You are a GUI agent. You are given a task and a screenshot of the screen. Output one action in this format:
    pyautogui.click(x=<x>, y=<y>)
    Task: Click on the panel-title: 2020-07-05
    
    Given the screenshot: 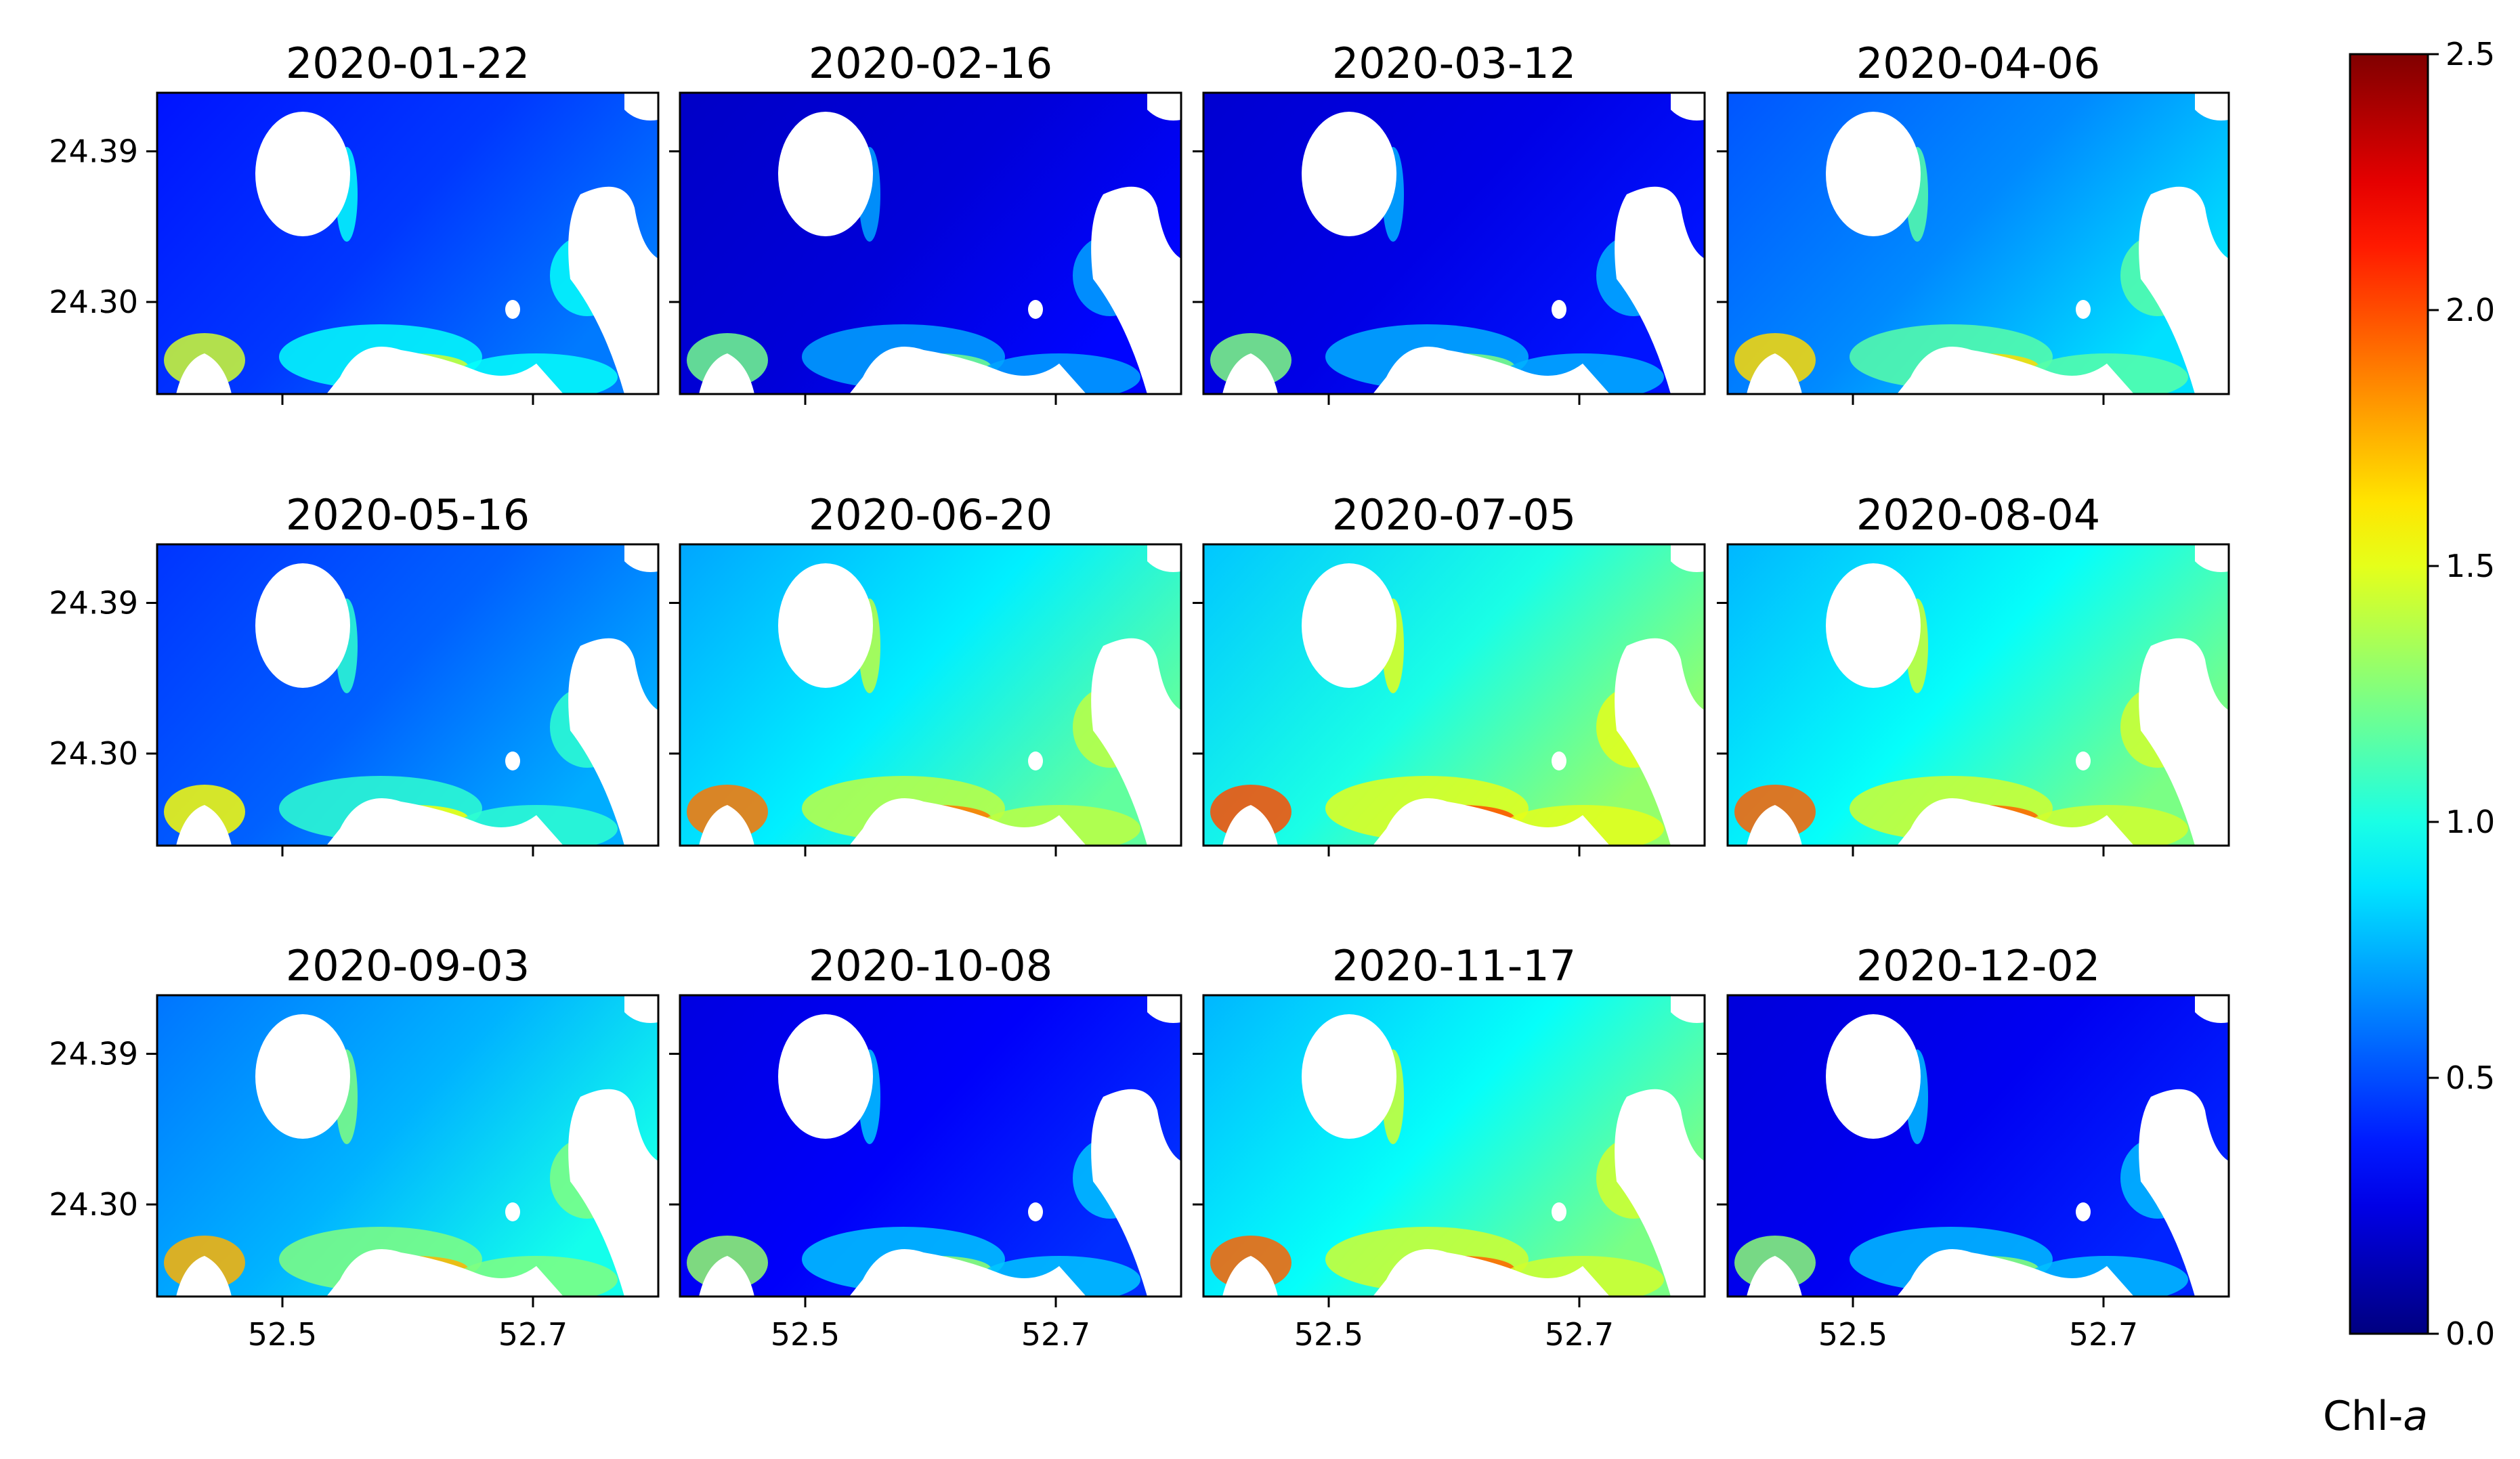 What is the action you would take?
    pyautogui.click(x=1454, y=515)
    